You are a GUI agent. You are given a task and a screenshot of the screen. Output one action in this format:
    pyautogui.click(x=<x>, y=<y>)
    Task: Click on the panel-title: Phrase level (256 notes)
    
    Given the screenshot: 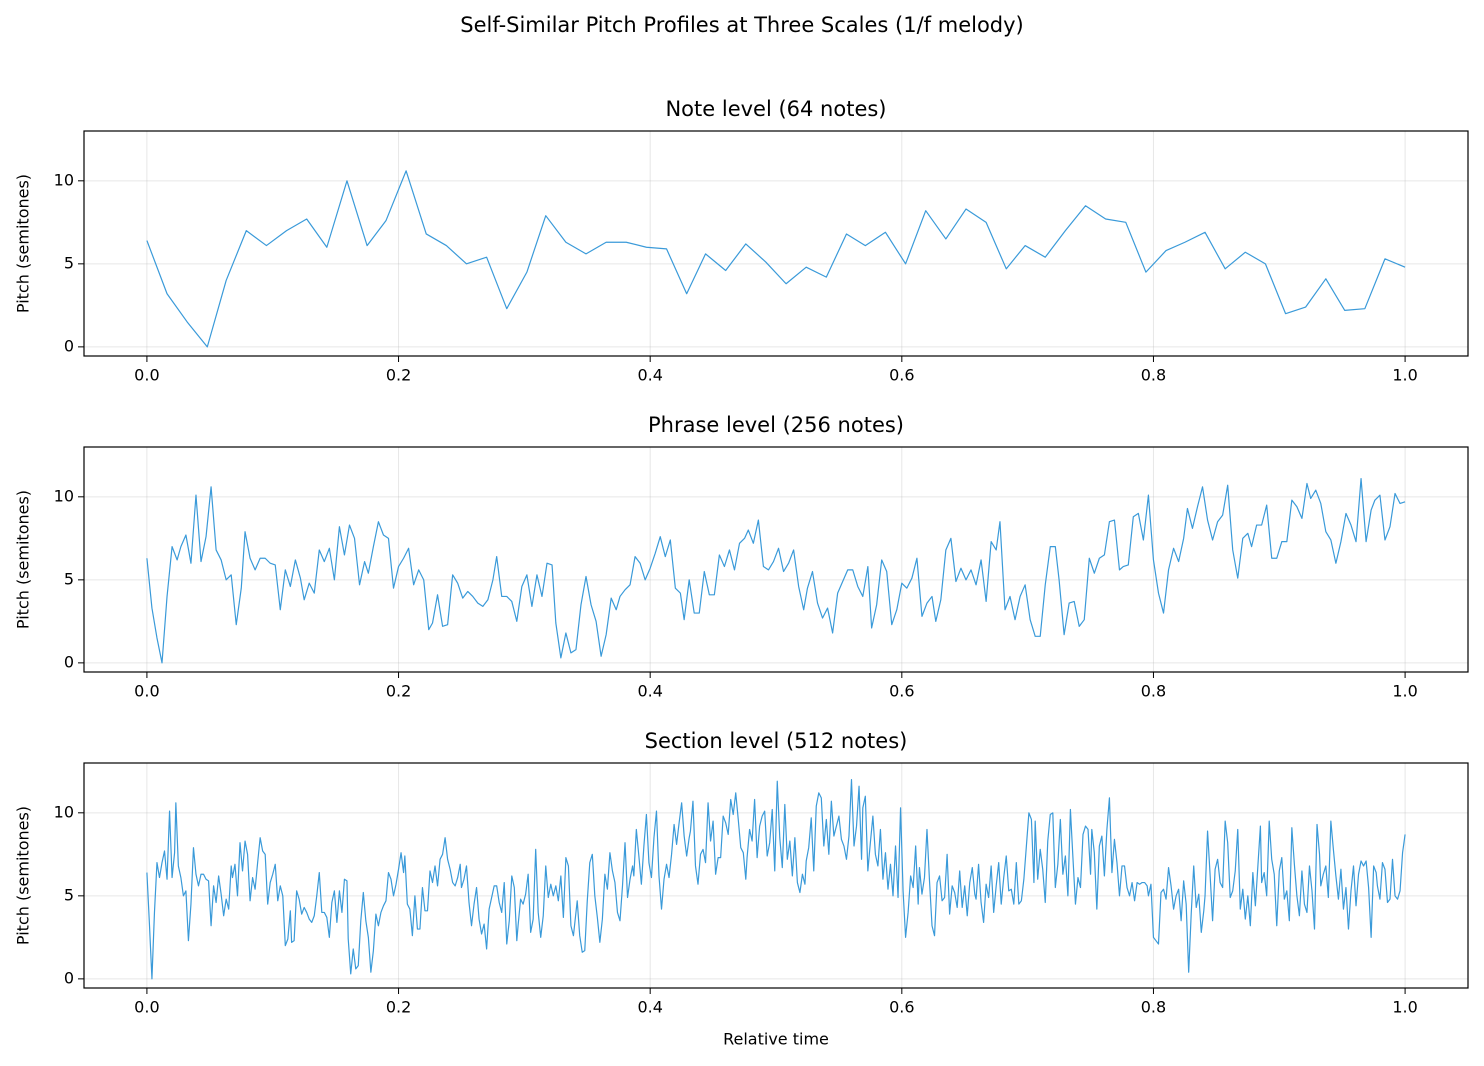 What is the action you would take?
    pyautogui.click(x=776, y=425)
    